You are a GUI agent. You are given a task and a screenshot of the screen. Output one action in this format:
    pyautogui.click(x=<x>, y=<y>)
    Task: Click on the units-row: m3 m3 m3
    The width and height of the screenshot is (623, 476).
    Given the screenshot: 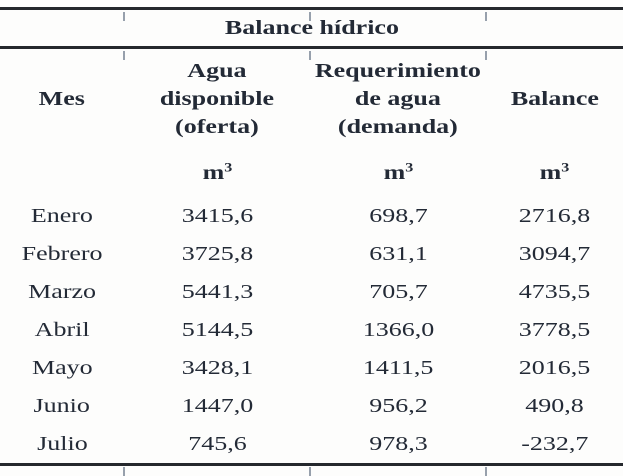 What is the action you would take?
    pyautogui.click(x=311, y=173)
    